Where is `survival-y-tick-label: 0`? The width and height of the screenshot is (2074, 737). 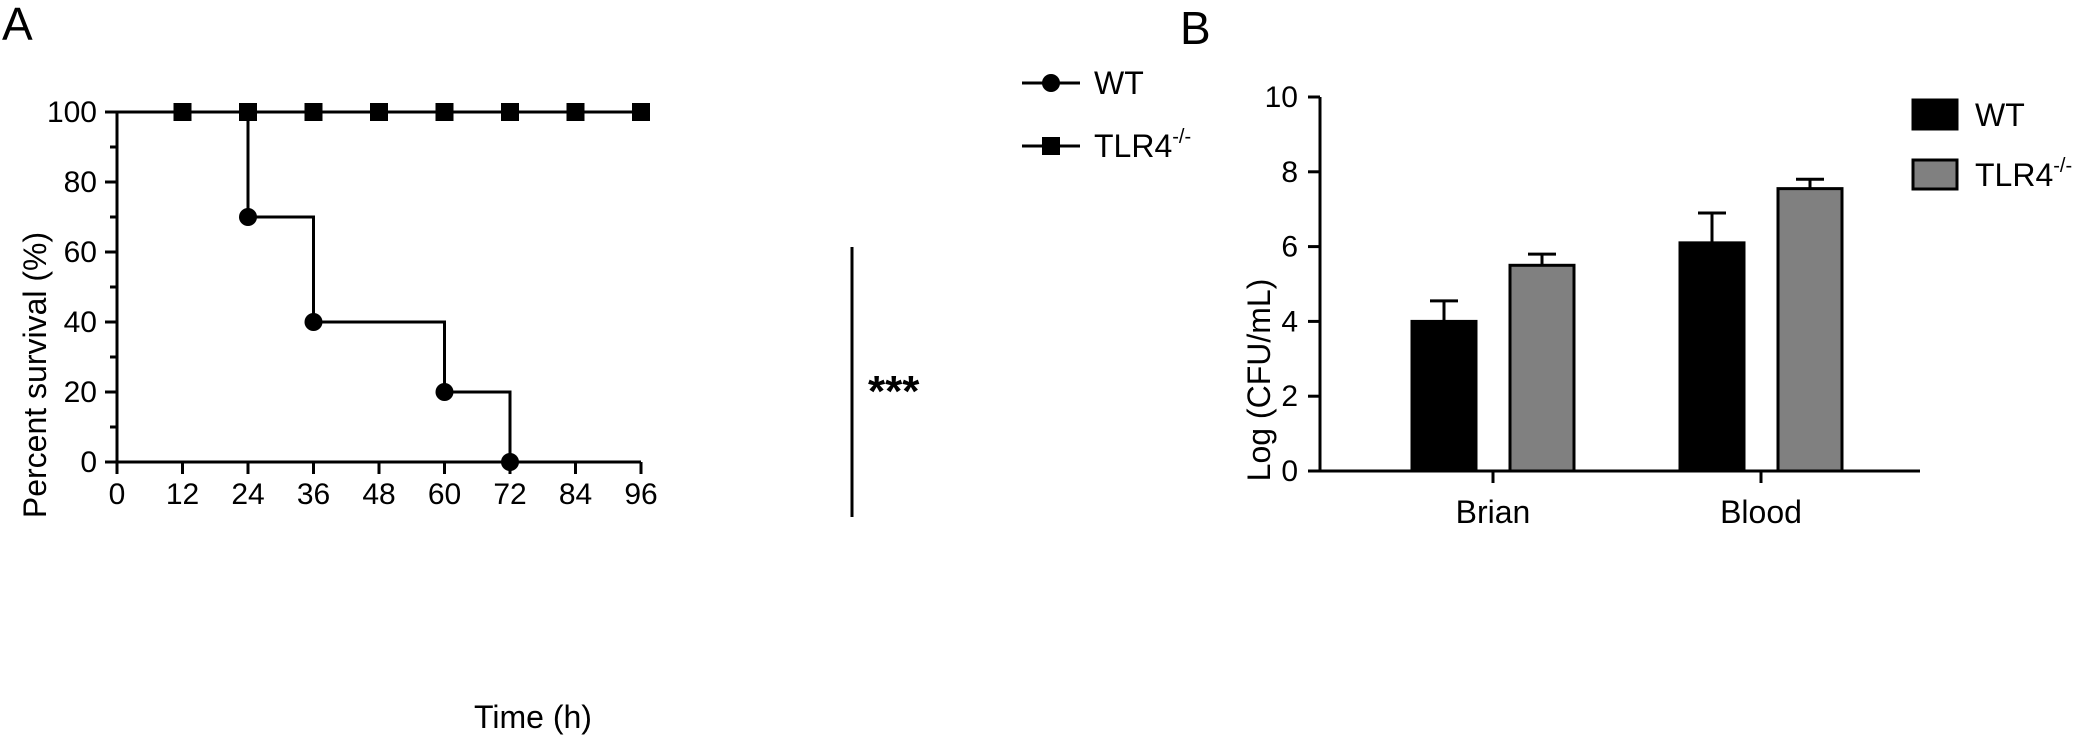
survival-y-tick-label: 0 is located at coordinates (88, 462).